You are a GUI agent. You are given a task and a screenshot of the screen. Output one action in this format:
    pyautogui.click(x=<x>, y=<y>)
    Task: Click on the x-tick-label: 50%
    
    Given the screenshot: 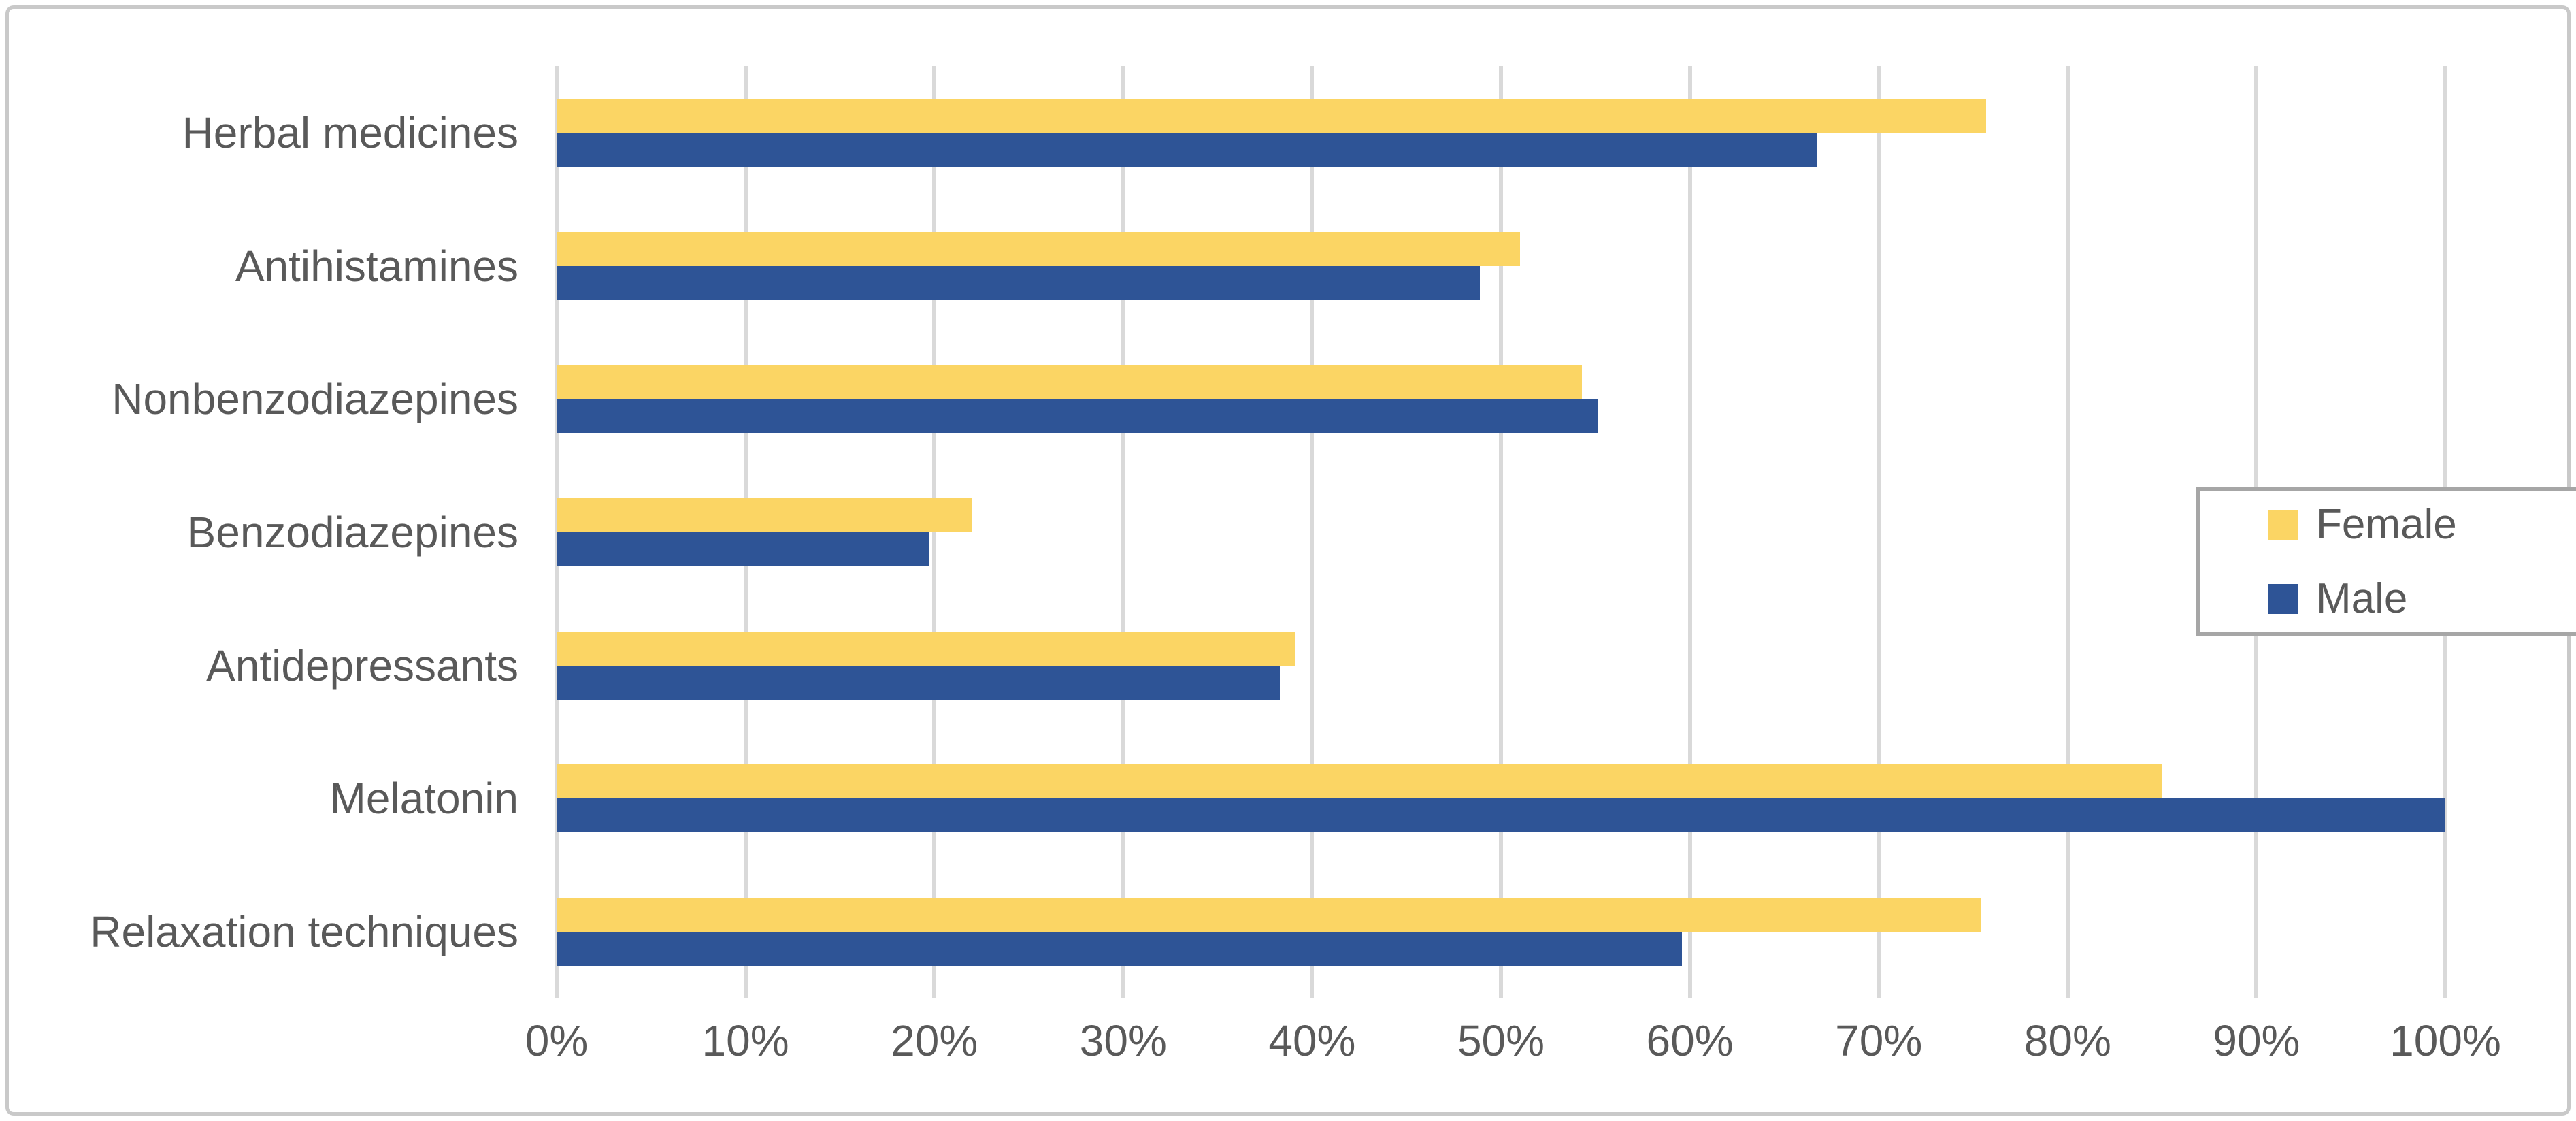 What is the action you would take?
    pyautogui.click(x=1501, y=1040)
    